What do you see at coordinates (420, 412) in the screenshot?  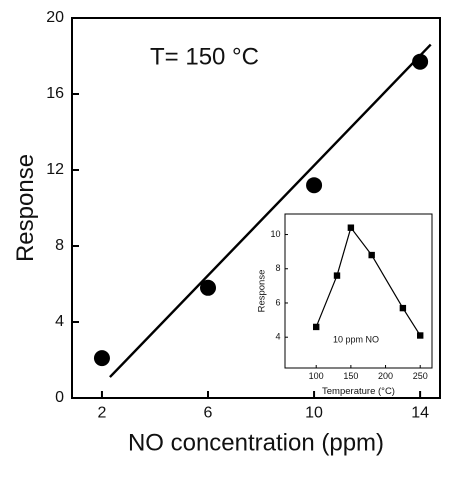 I see `x-tick-label: 14` at bounding box center [420, 412].